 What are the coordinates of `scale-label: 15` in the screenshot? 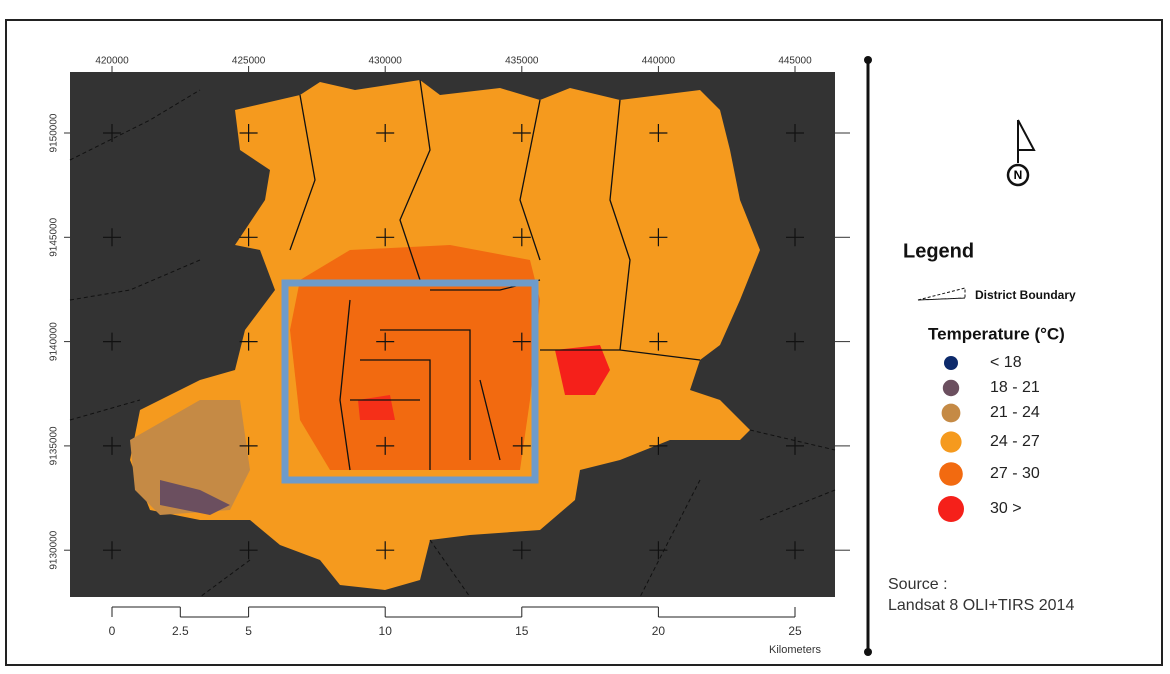 It's located at (522, 631).